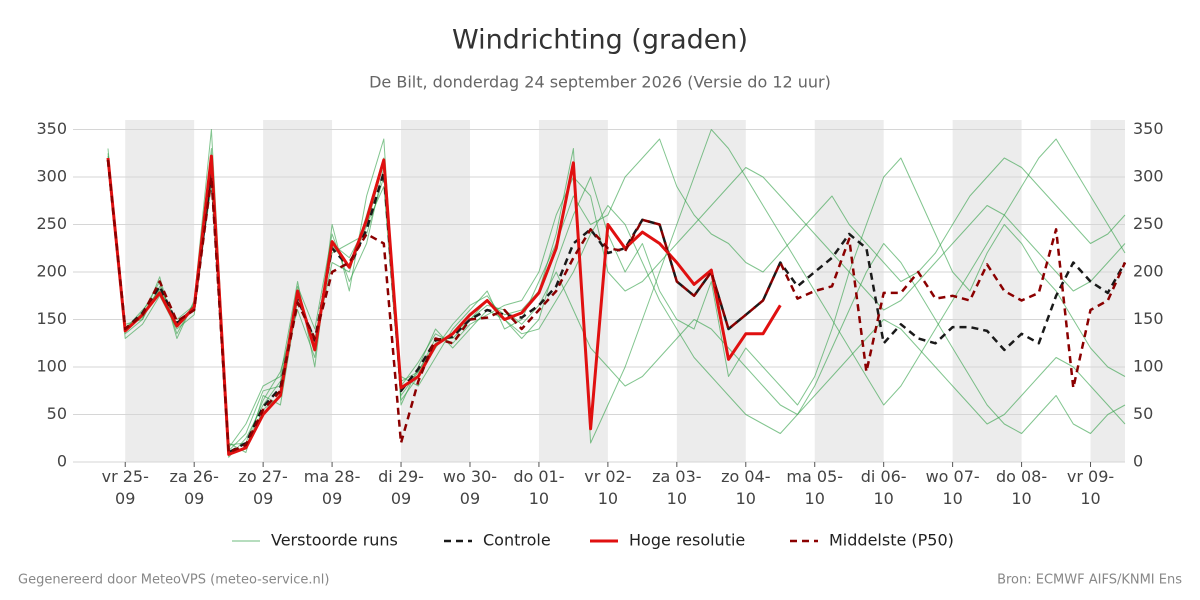 The image size is (1200, 600). Describe the element at coordinates (332, 487) in the screenshot. I see `x-tick-label: ma 28-09` at that location.